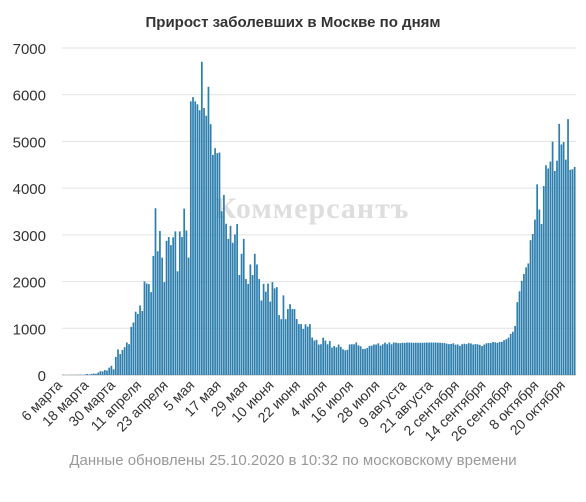 This screenshot has height=502, width=586. I want to click on y-tick-label: 6000, so click(29, 96).